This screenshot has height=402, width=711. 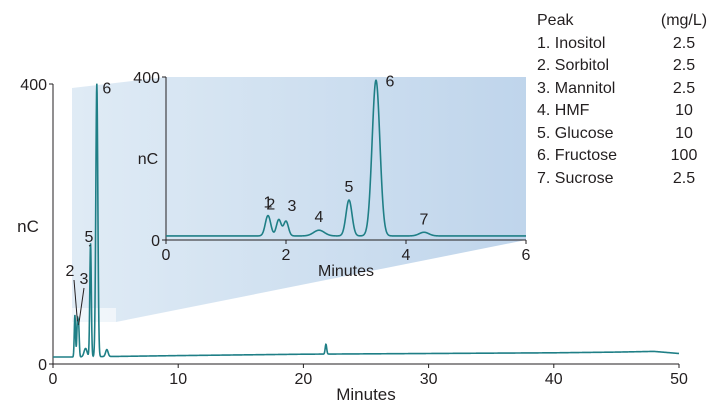 I want to click on main-x-tick-label: 40, so click(x=554, y=379).